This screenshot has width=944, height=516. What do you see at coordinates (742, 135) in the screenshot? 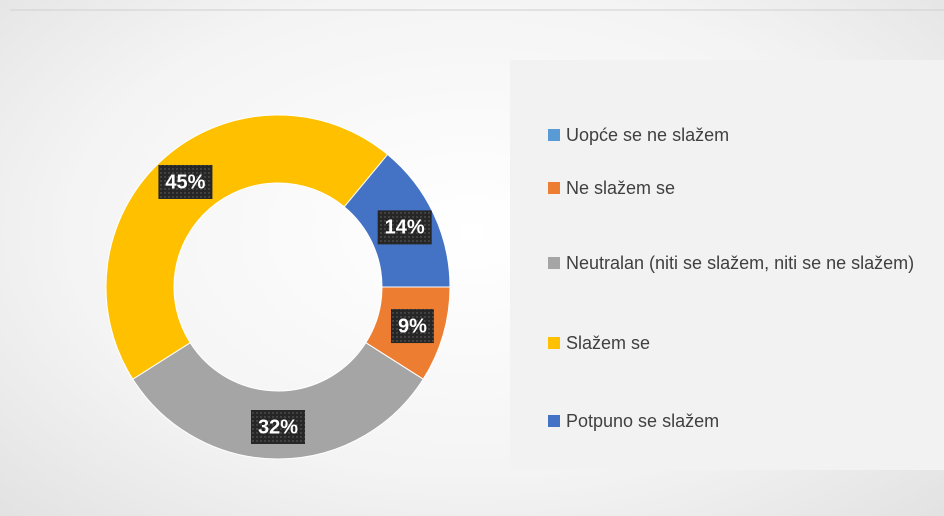
I see `legend-item: Uopće se ne slažem` at bounding box center [742, 135].